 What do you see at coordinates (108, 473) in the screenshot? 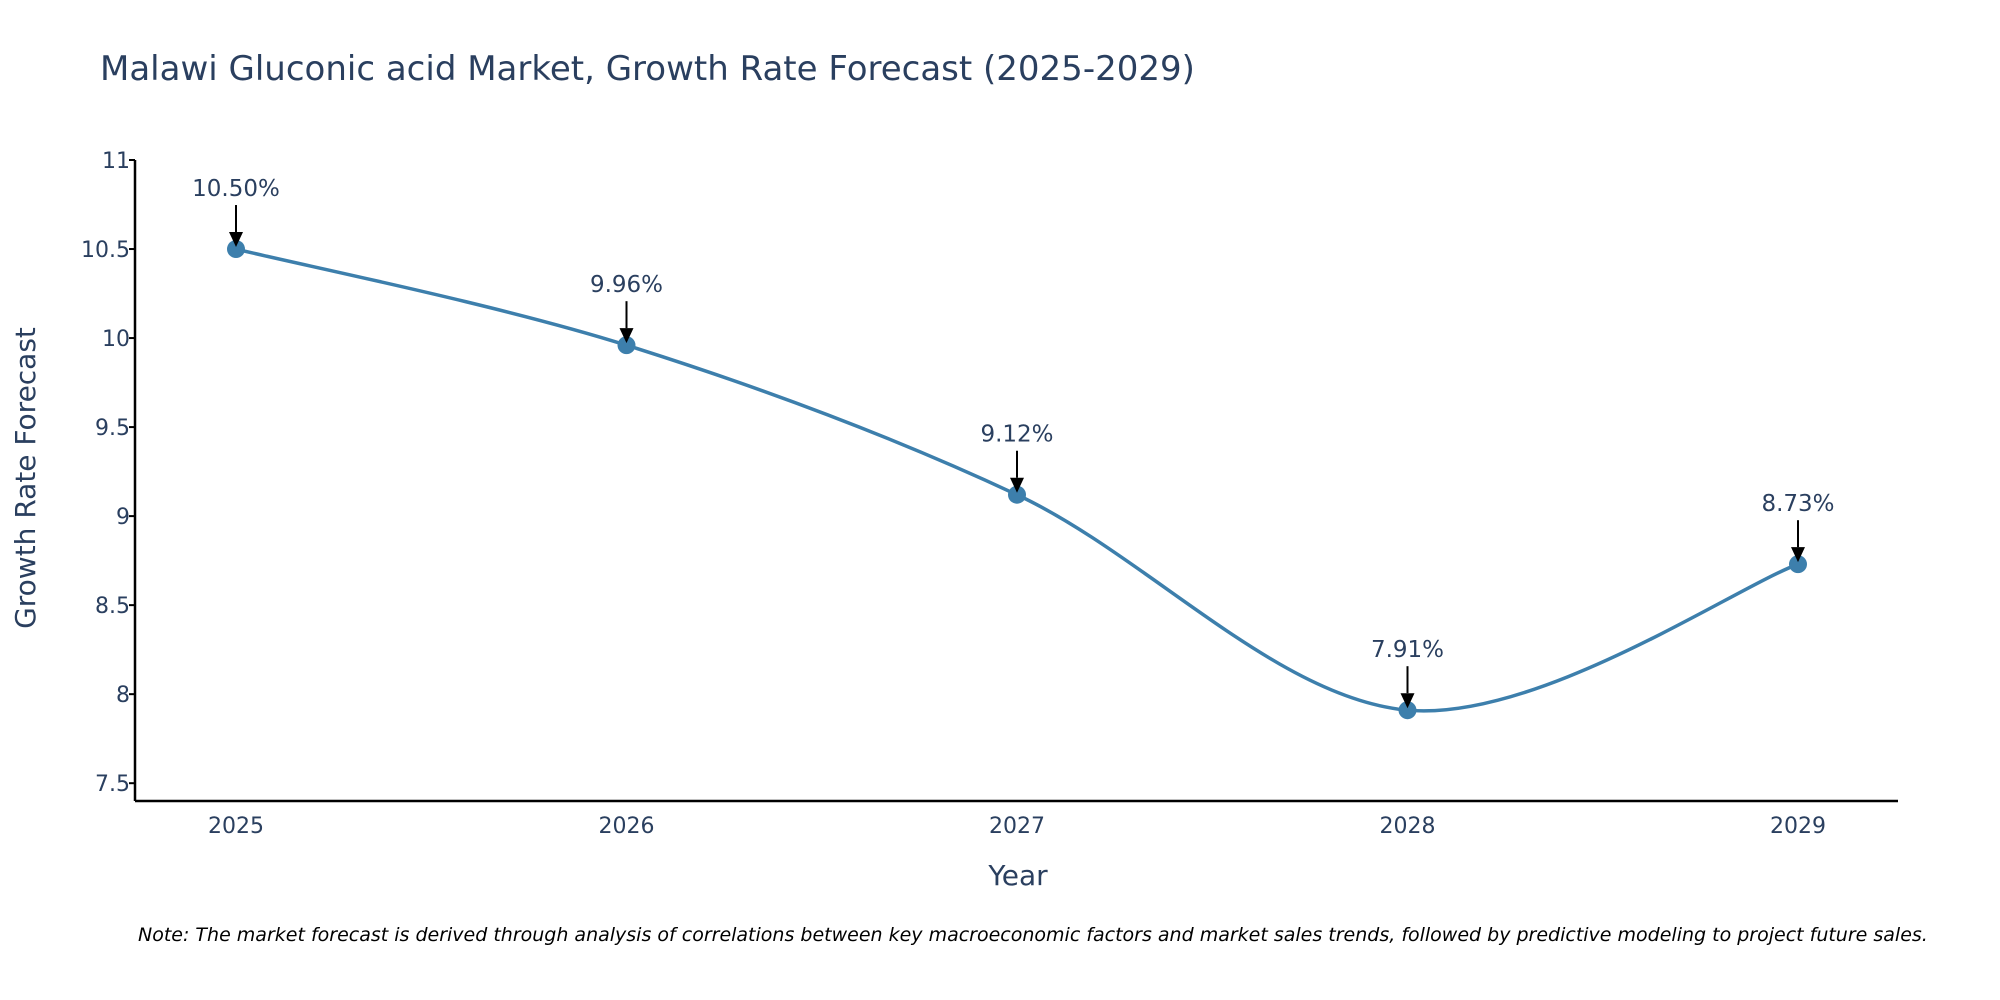
I see `y-axis-ticks: 7.5 8 8.5 9 9.5 10 10.5 11` at bounding box center [108, 473].